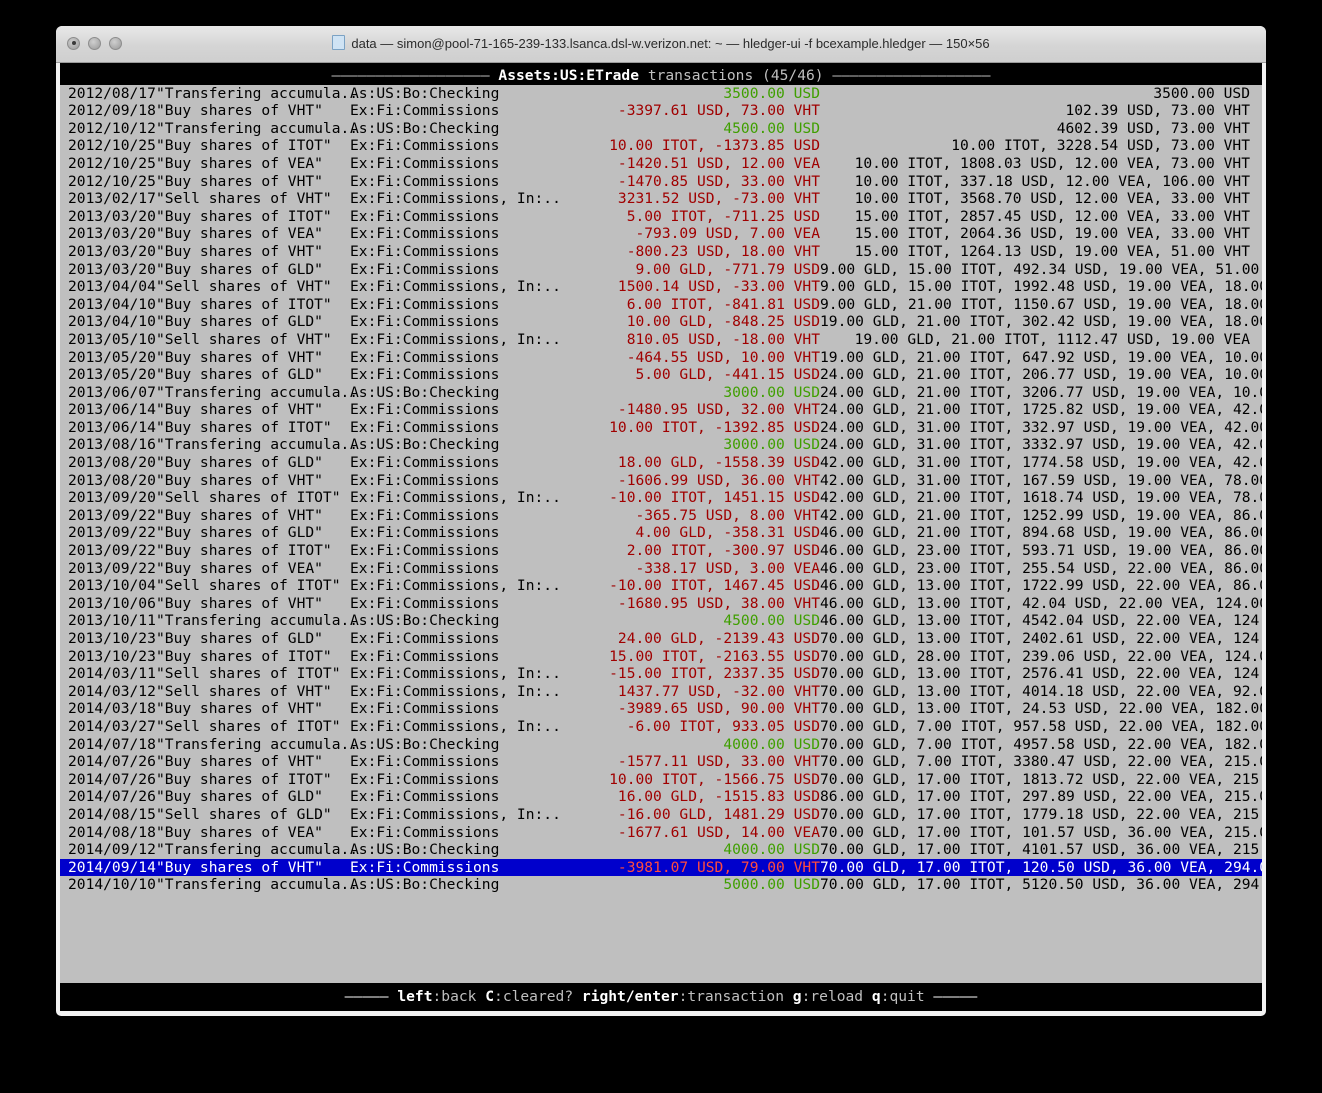 This screenshot has width=1322, height=1093. What do you see at coordinates (876, 996) in the screenshot?
I see `footer-key-q: q` at bounding box center [876, 996].